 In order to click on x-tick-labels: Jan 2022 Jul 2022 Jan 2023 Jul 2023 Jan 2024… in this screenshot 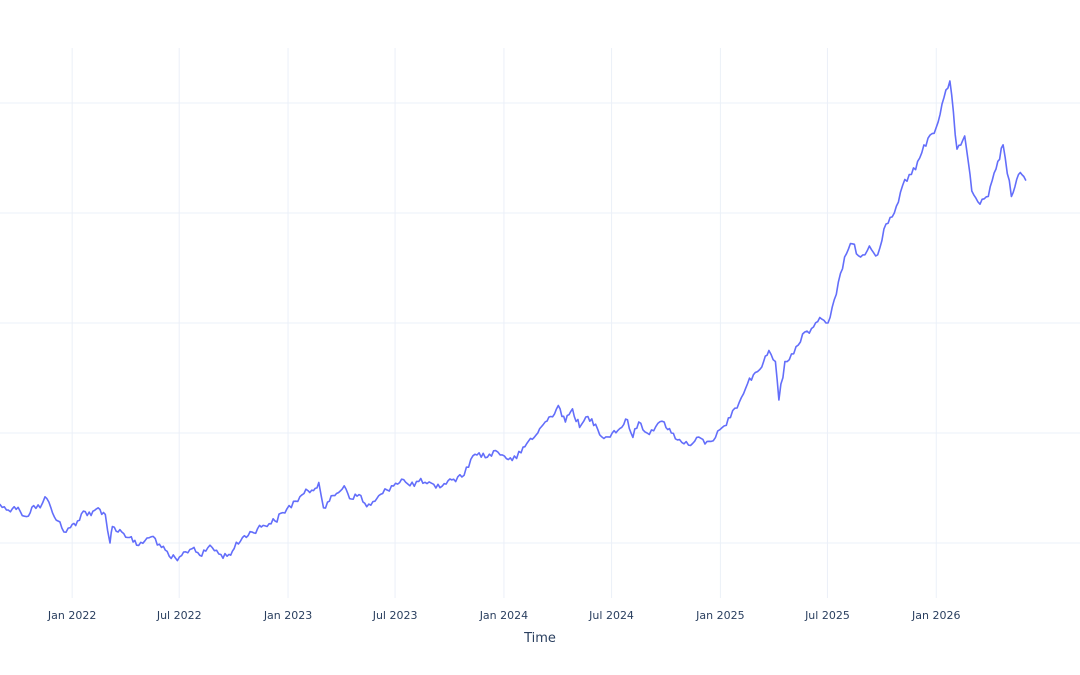, I will do `click(504, 615)`.